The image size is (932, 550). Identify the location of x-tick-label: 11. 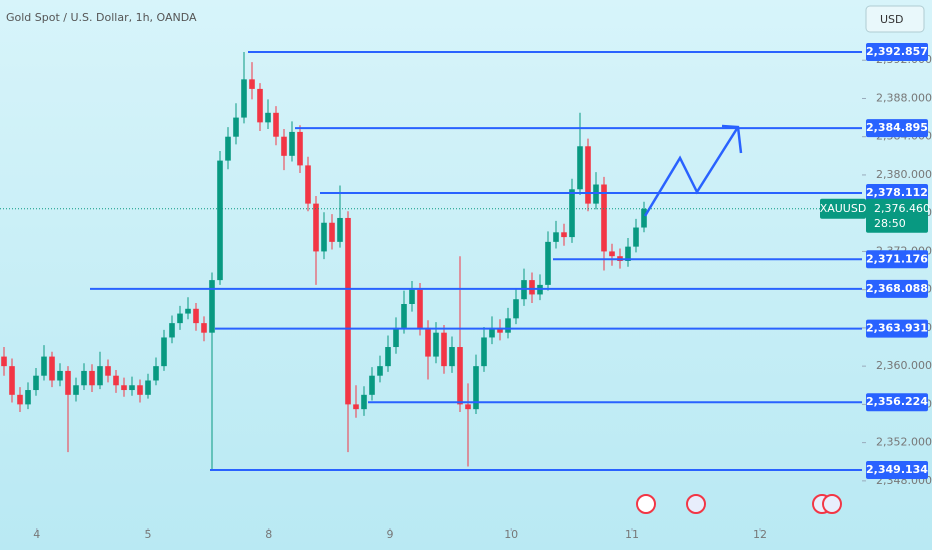
(632, 534).